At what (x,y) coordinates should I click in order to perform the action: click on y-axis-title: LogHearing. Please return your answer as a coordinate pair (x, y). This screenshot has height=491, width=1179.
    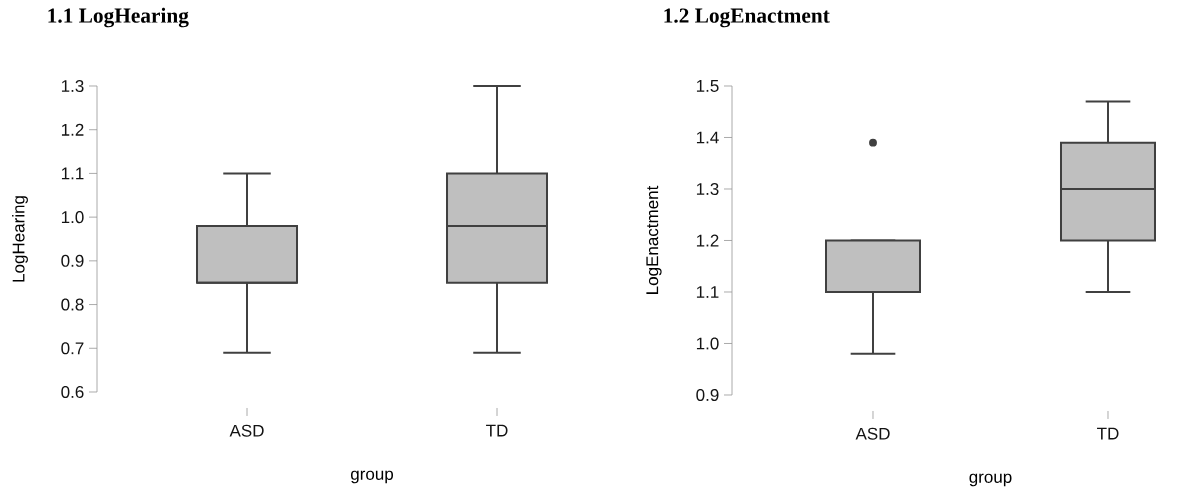
    Looking at the image, I should click on (20, 239).